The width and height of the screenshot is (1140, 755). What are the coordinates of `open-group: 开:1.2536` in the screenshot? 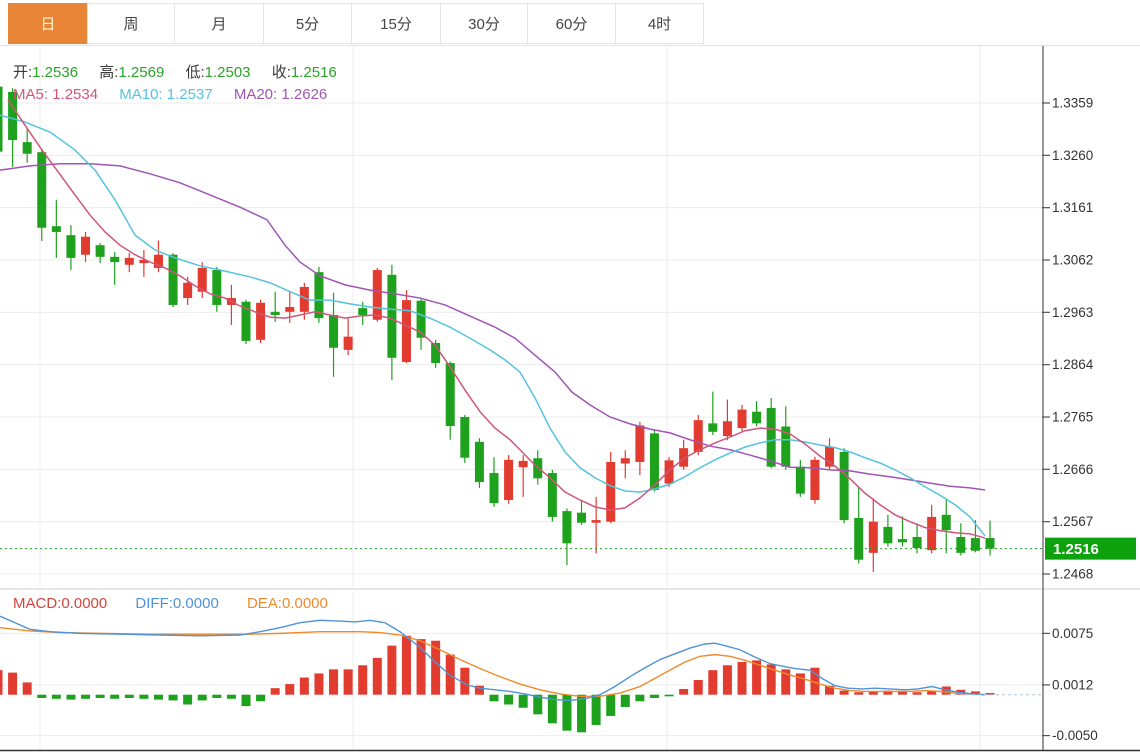 It's located at (45, 72).